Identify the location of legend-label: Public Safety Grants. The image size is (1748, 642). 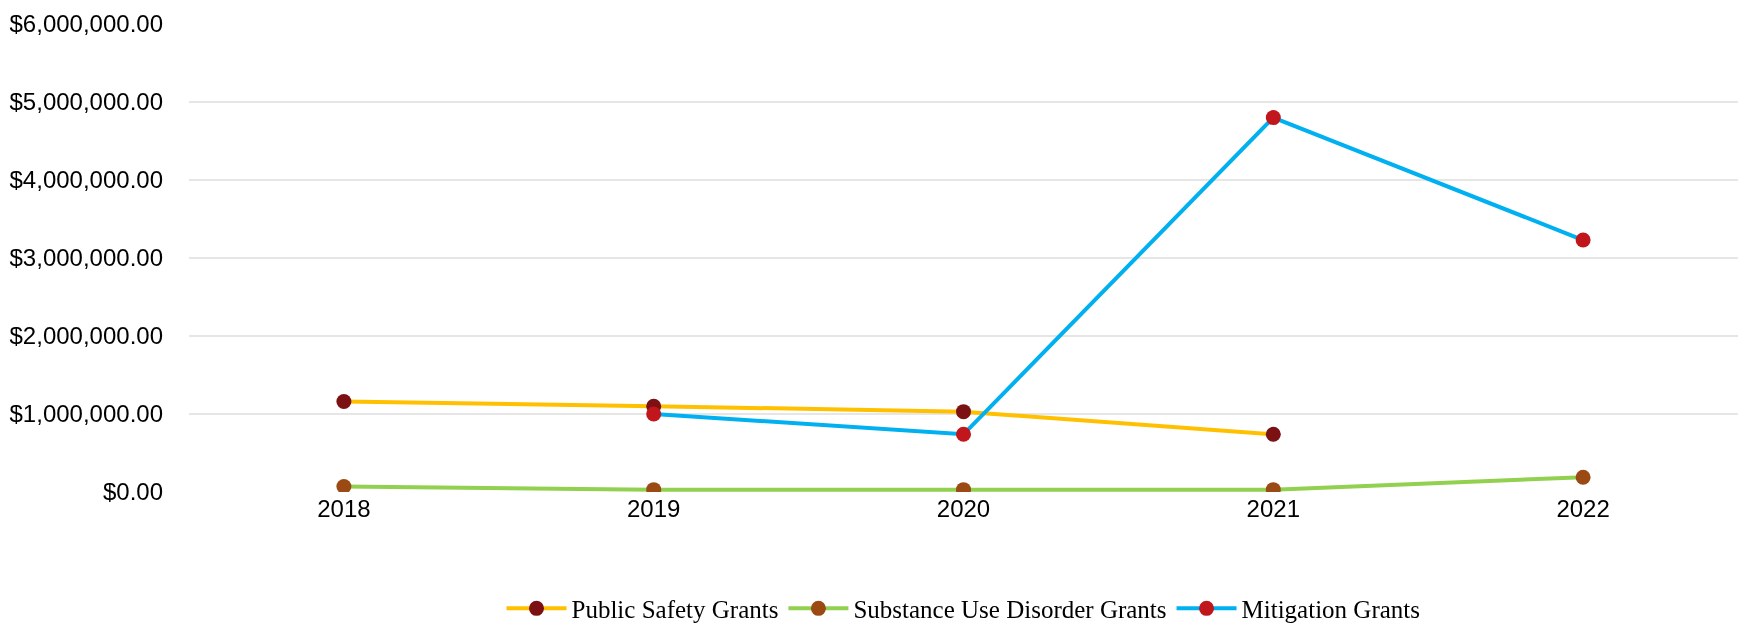
(675, 610).